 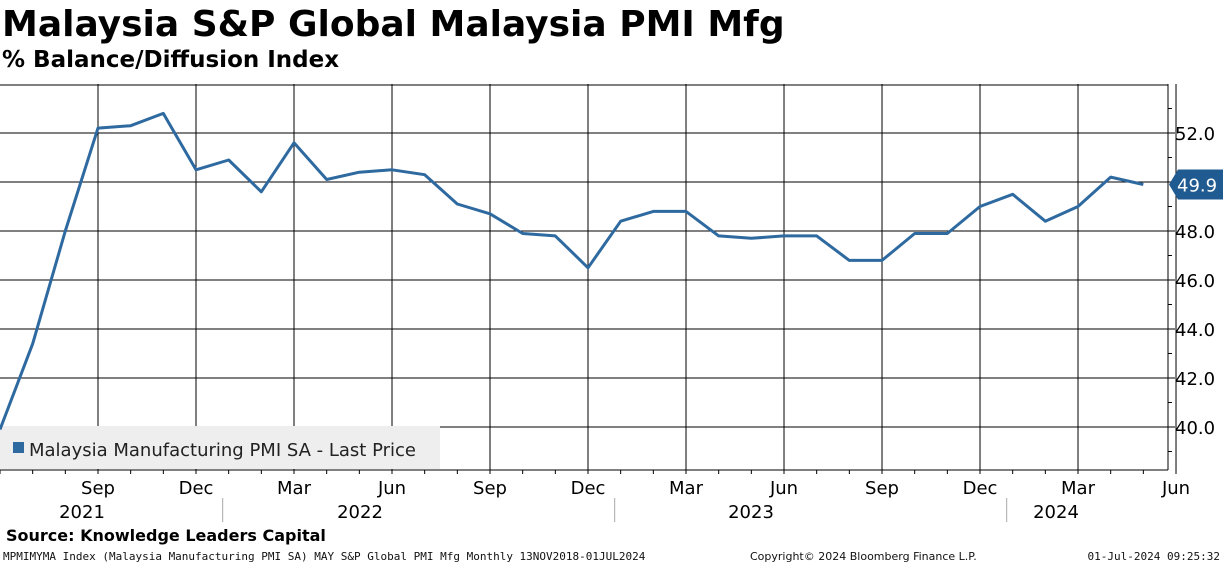 I want to click on legend-swatch, so click(x=18, y=447).